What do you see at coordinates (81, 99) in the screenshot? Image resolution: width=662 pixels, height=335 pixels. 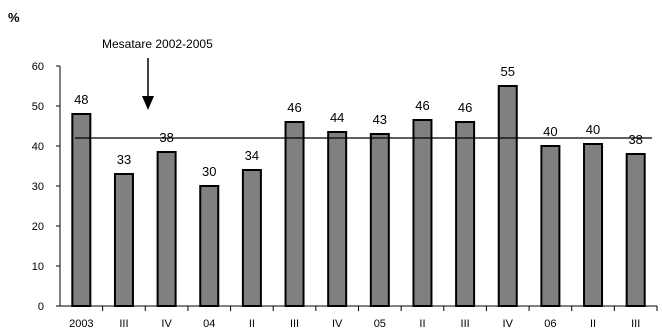 I see `data-label: 48` at bounding box center [81, 99].